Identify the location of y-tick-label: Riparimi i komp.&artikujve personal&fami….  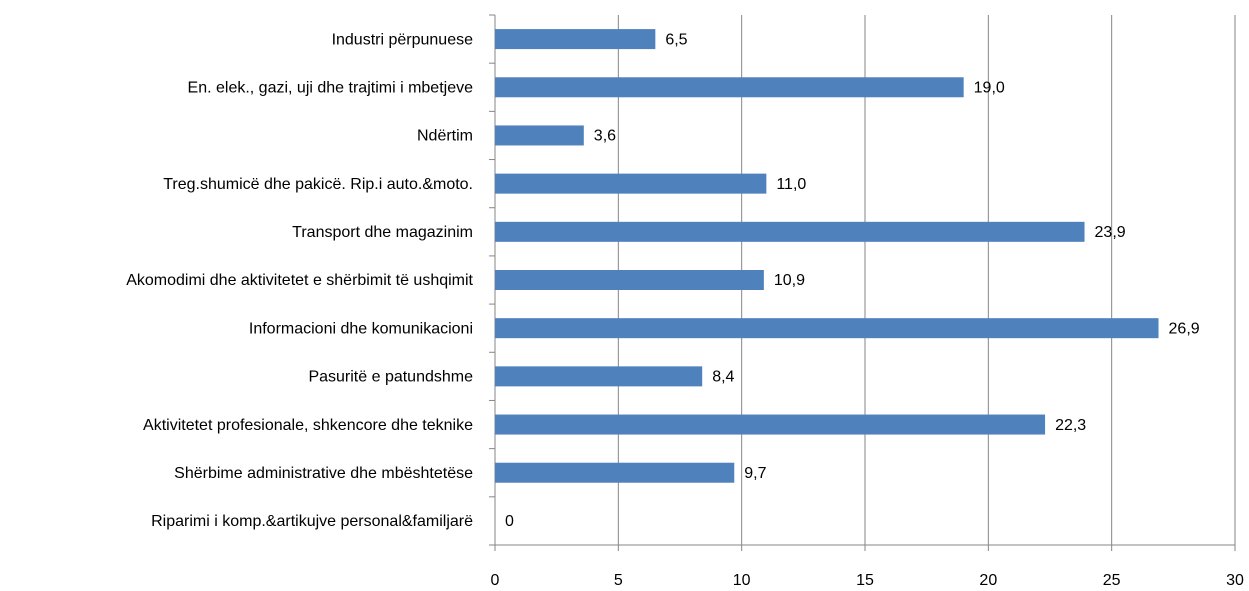
(312, 521).